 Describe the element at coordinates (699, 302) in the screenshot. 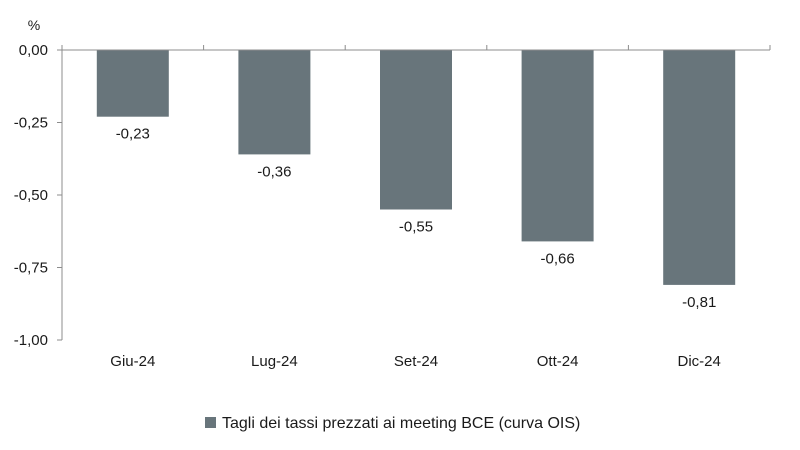

I see `data-label: -0,81` at that location.